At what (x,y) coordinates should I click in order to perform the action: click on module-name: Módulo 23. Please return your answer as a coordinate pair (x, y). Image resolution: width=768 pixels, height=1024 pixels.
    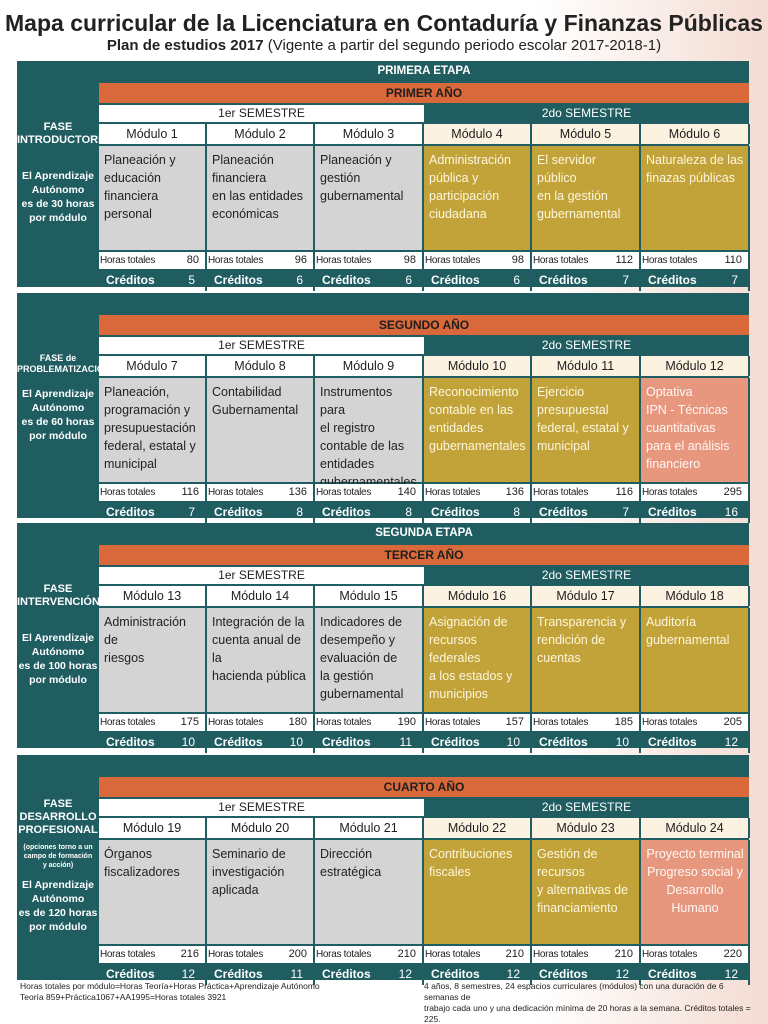
    Looking at the image, I should click on (586, 828).